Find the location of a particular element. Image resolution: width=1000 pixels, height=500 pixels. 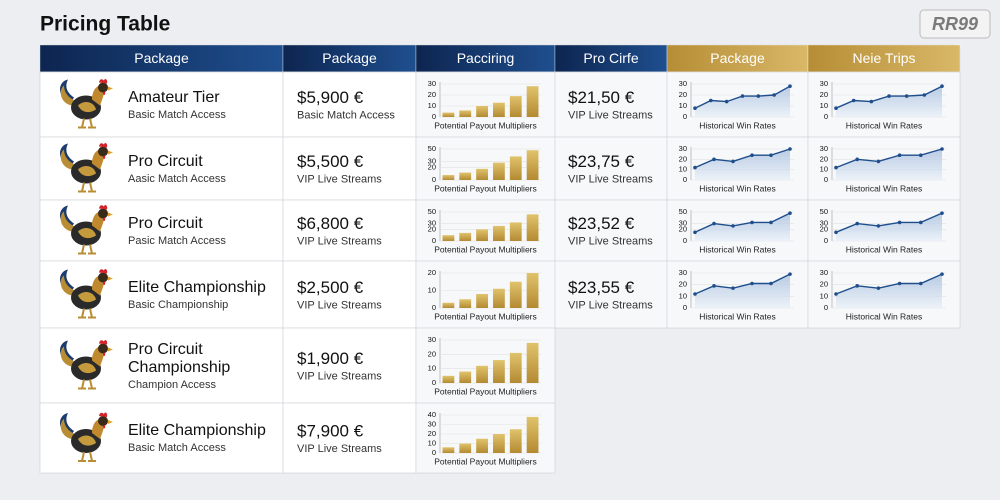

page-title: Pricing Table is located at coordinates (105, 24).